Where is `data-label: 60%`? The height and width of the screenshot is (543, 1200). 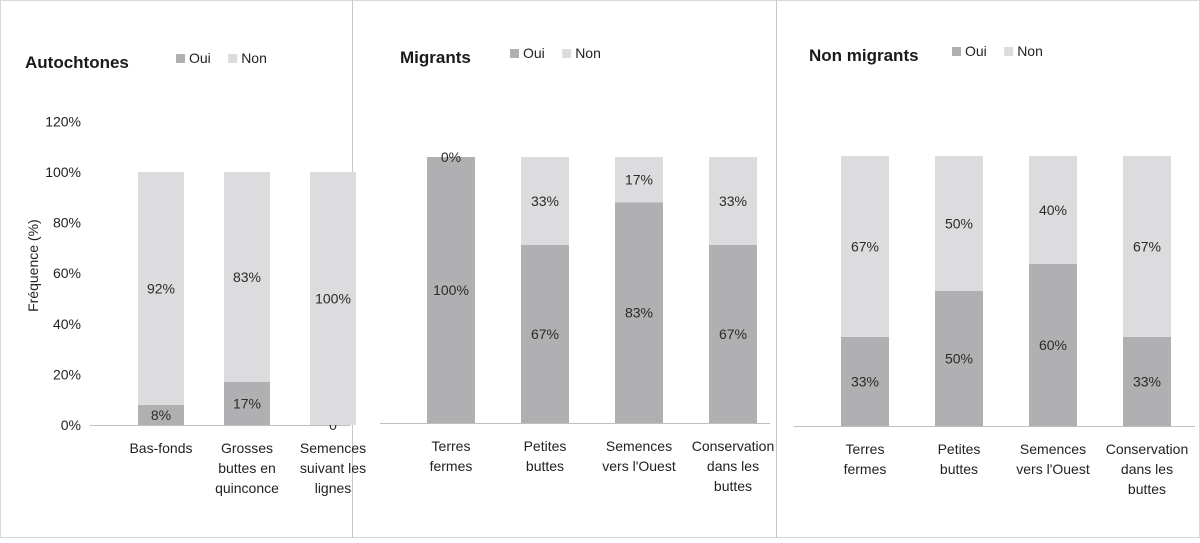 data-label: 60% is located at coordinates (1053, 345).